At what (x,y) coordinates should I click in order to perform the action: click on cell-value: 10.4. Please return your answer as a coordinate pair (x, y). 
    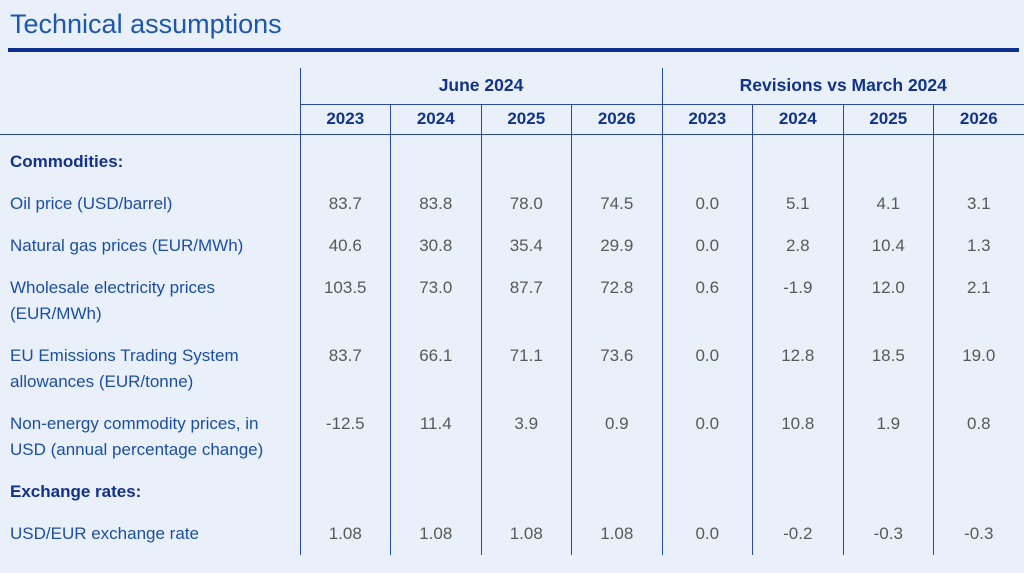
    Looking at the image, I should click on (888, 245).